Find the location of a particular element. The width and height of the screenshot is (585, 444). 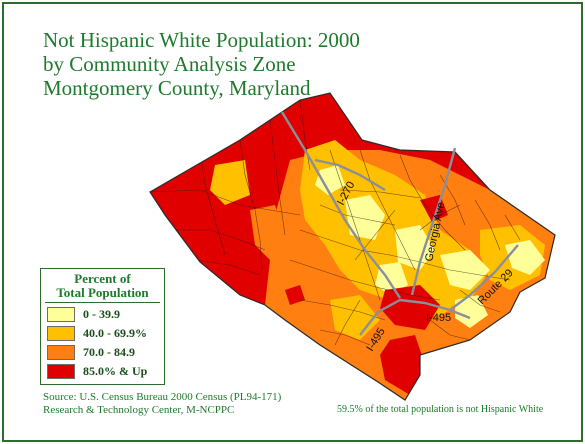

legend-label: 85.0% & Up is located at coordinates (115, 371).